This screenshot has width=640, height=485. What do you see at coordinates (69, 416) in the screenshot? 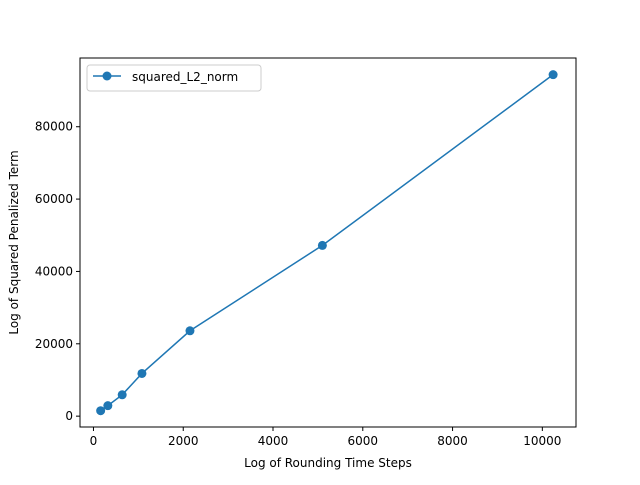
I see `y-tick-label: 0` at bounding box center [69, 416].